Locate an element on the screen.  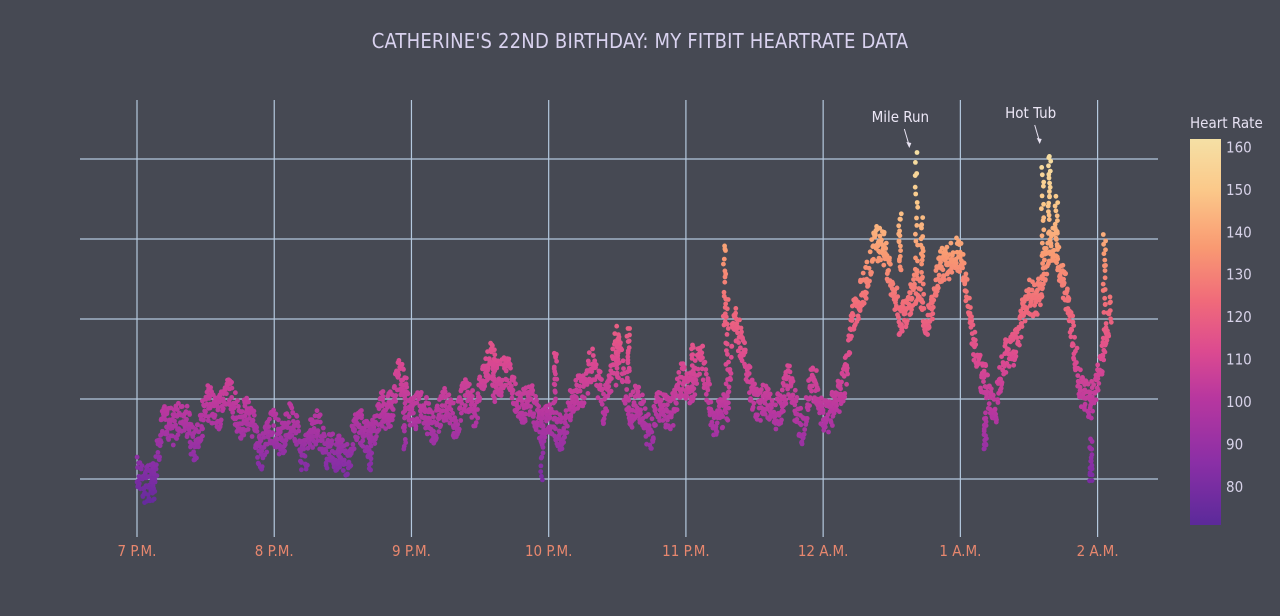
colorbar-title: Heart Rate is located at coordinates (1226, 123).